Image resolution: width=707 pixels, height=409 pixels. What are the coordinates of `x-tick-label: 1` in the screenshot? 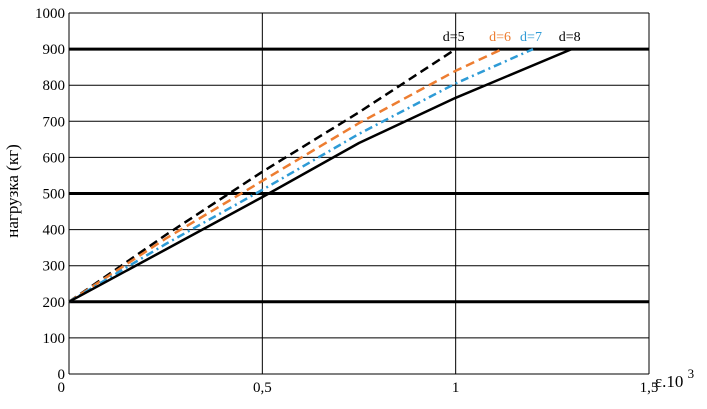 It's located at (456, 388).